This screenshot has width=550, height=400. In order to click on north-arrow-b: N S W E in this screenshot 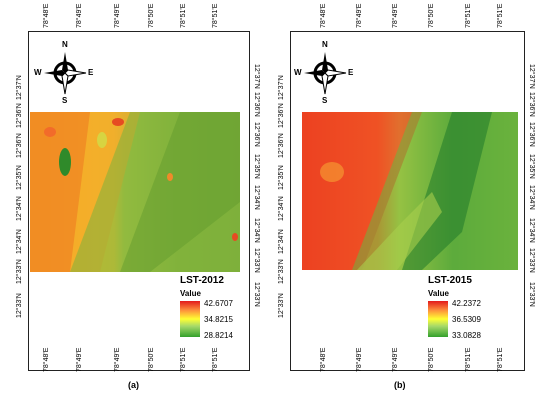, I will do `click(324, 72)`.